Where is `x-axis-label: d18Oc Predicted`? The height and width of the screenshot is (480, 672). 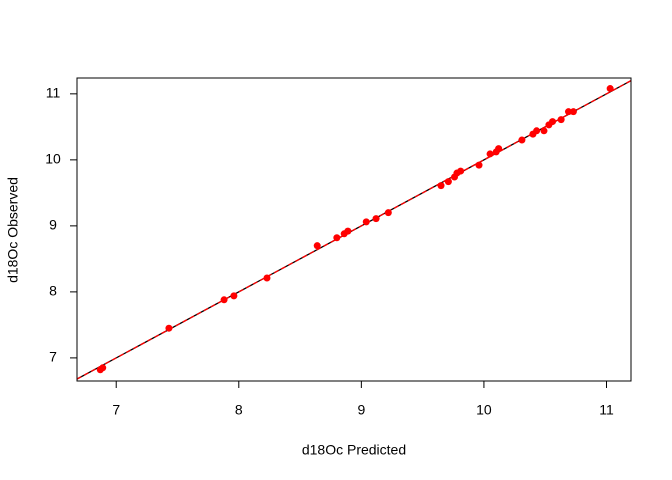 x-axis-label: d18Oc Predicted is located at coordinates (354, 450).